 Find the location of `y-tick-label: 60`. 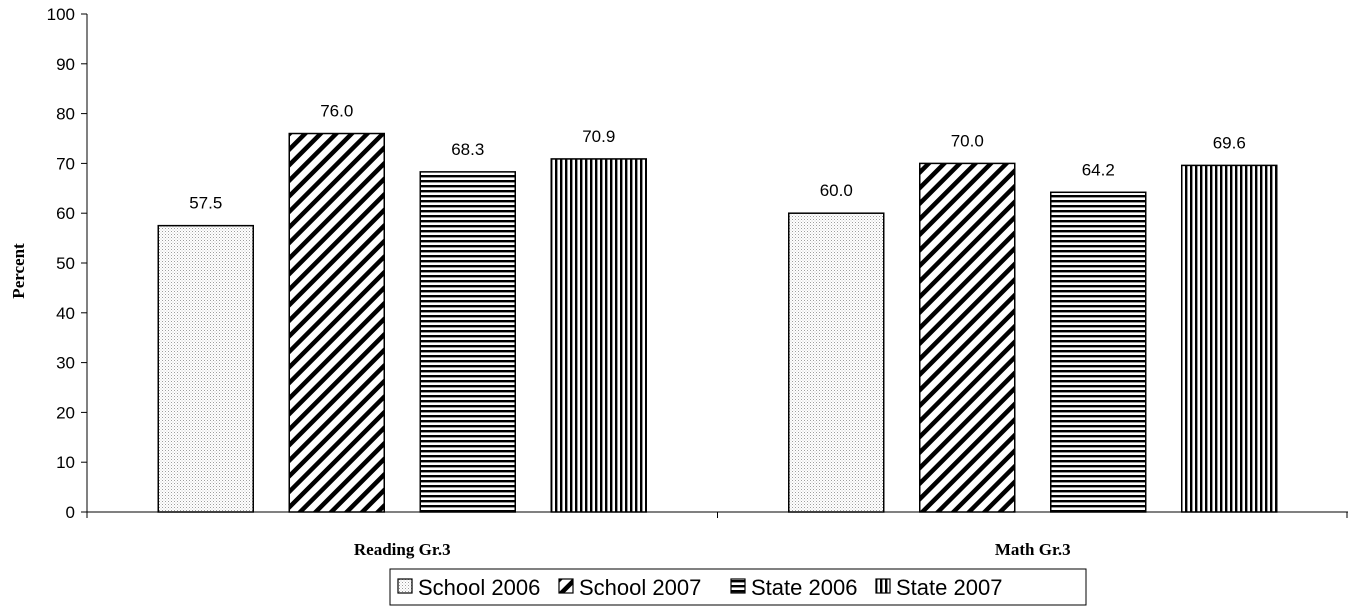

y-tick-label: 60 is located at coordinates (65, 213).